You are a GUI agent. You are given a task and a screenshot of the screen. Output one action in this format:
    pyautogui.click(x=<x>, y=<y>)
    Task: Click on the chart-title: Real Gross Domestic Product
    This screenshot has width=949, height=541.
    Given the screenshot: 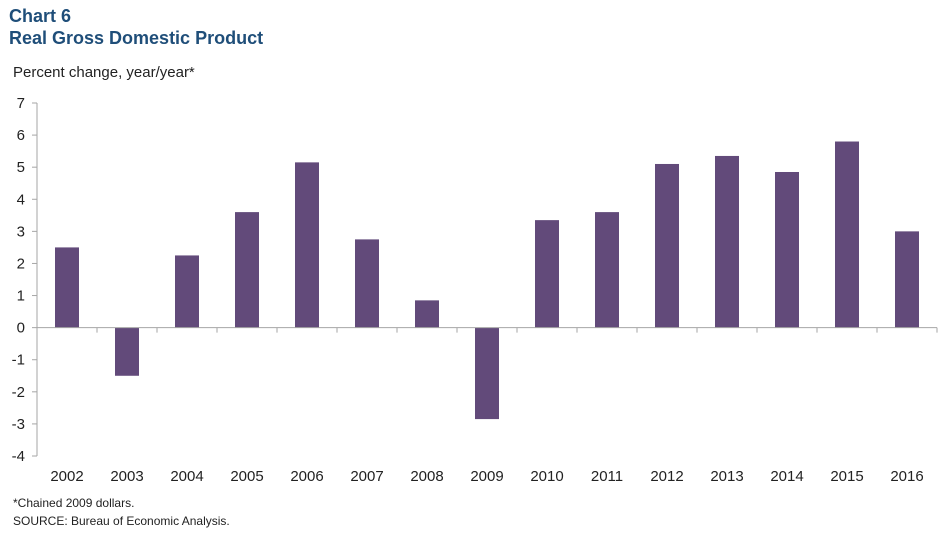 What is the action you would take?
    pyautogui.click(x=136, y=38)
    